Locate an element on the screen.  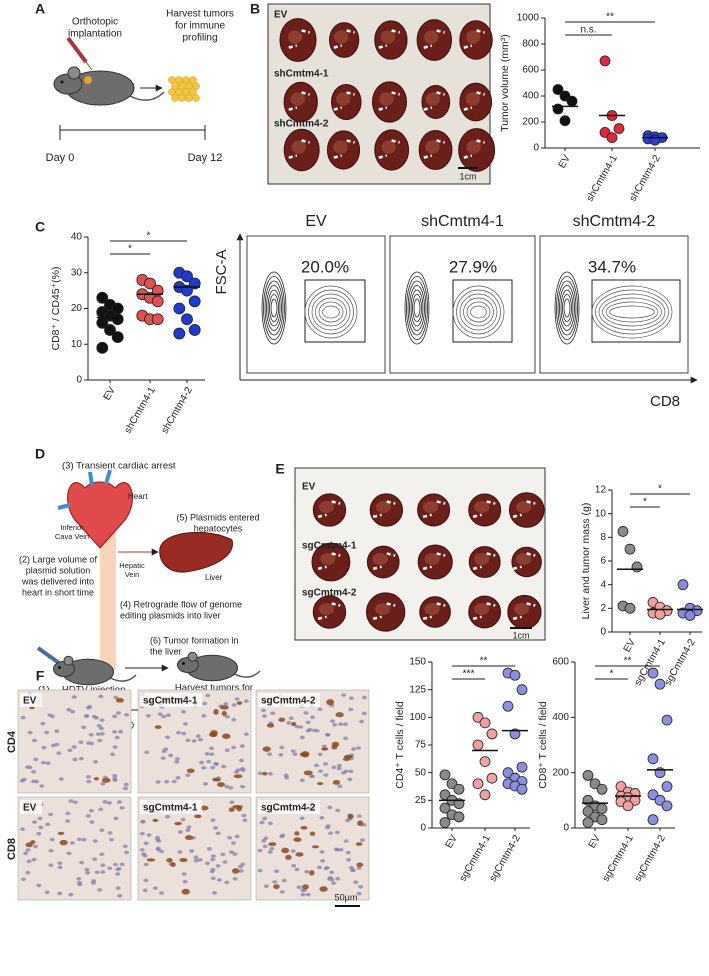
y-tick-label: 150 is located at coordinates (417, 662).